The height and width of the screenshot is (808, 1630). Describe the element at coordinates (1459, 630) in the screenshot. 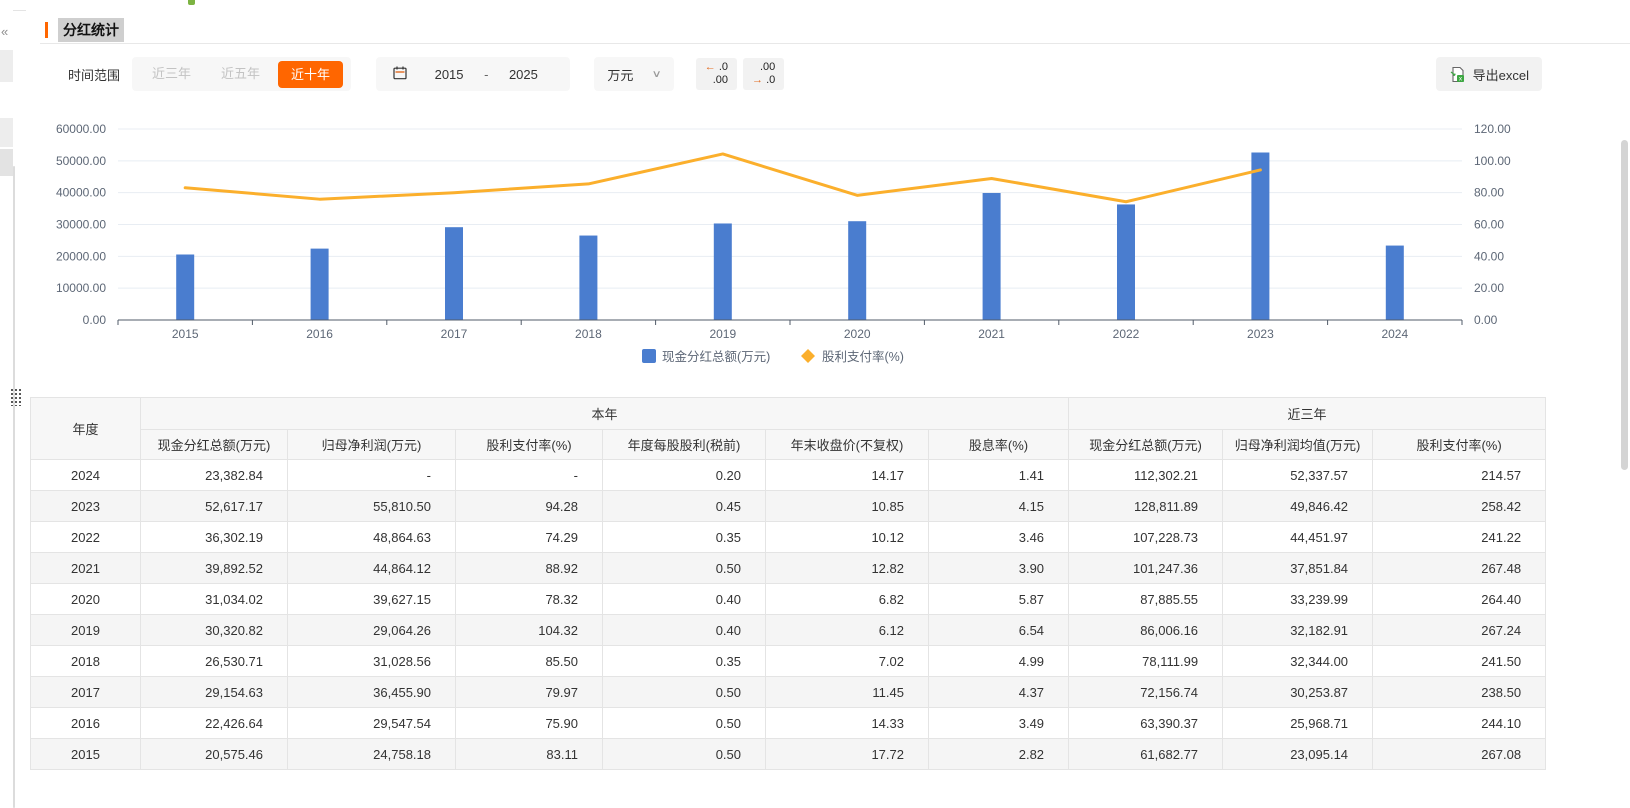

I see `cell-value: 267.24` at that location.